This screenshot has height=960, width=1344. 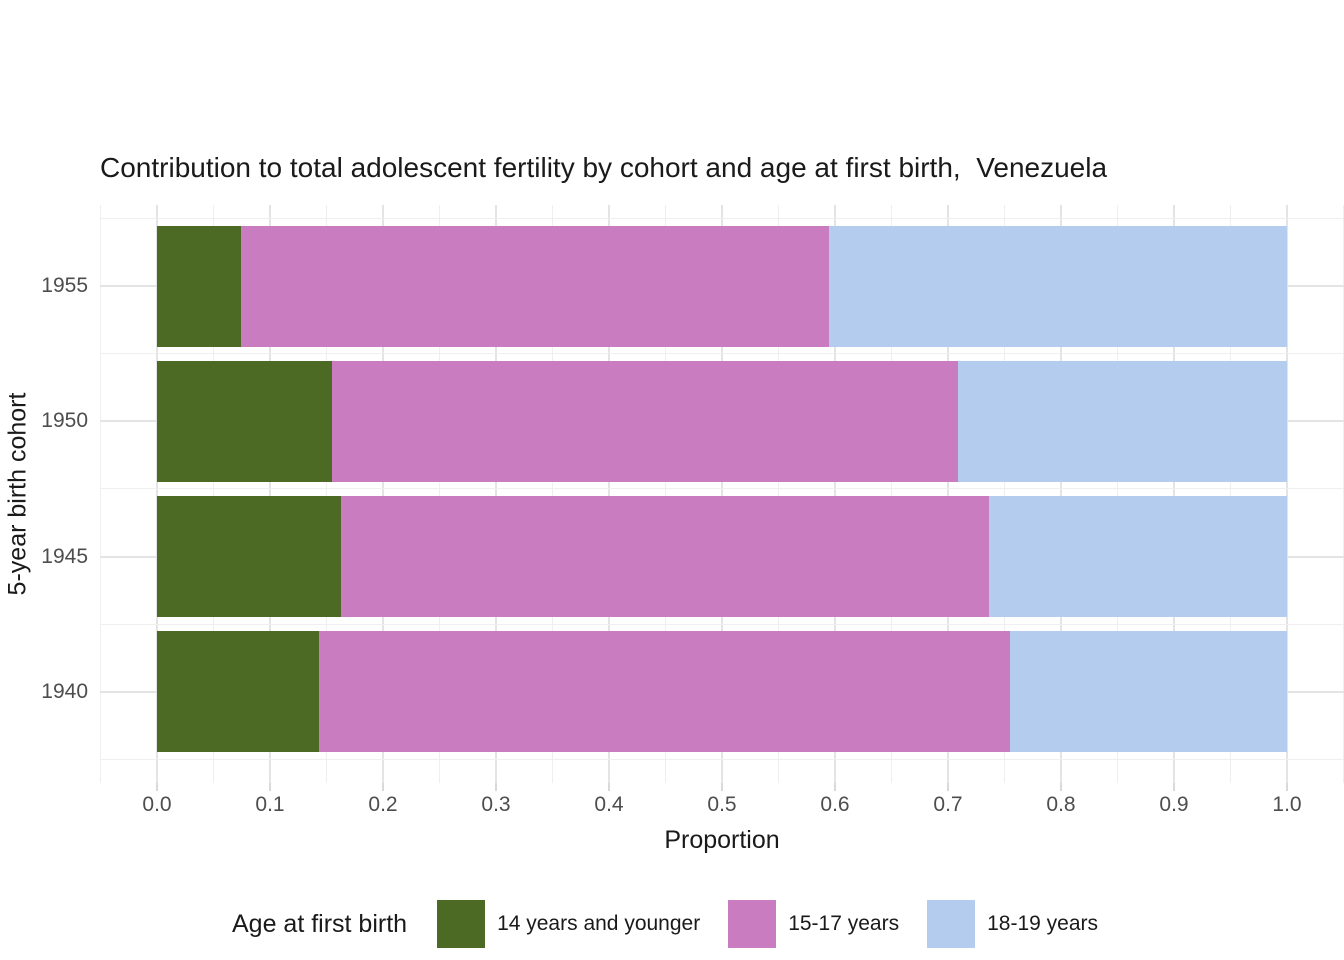 What do you see at coordinates (319, 923) in the screenshot?
I see `legend-title: Age at first birth` at bounding box center [319, 923].